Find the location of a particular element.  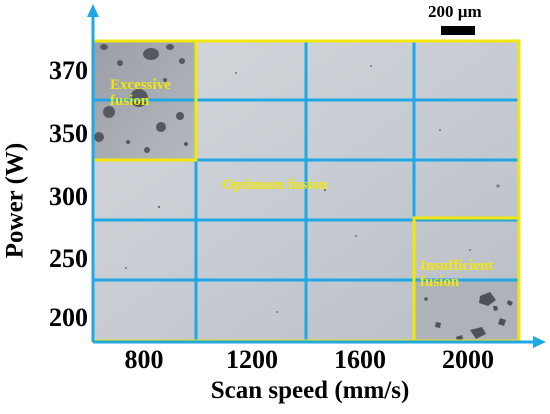

x-tick-label: 1200 is located at coordinates (252, 359).